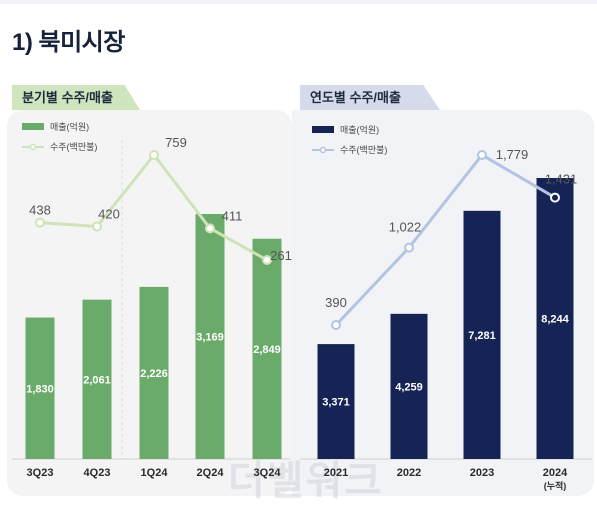 The width and height of the screenshot is (597, 506). Describe the element at coordinates (176, 142) in the screenshot. I see `quarterly-order-value-label: 759` at that location.